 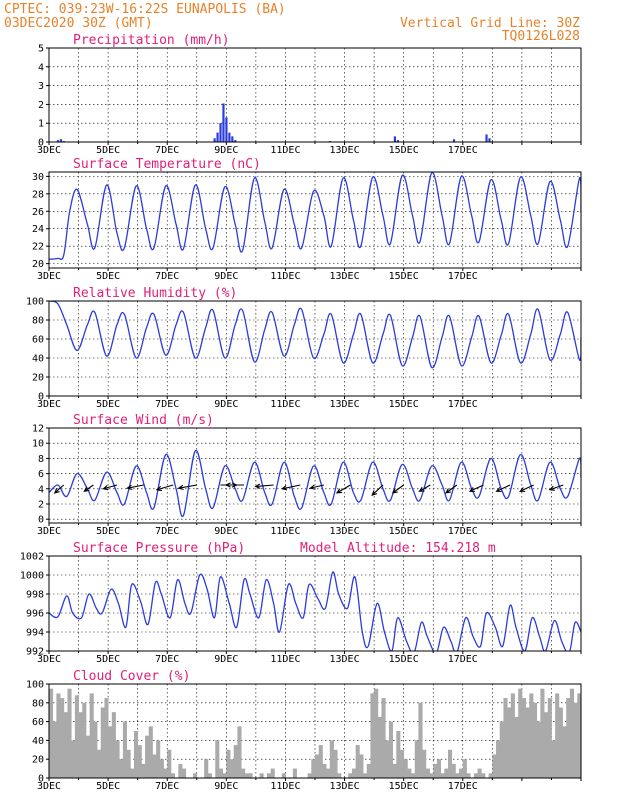 I want to click on plot-area-wind, so click(x=315, y=484).